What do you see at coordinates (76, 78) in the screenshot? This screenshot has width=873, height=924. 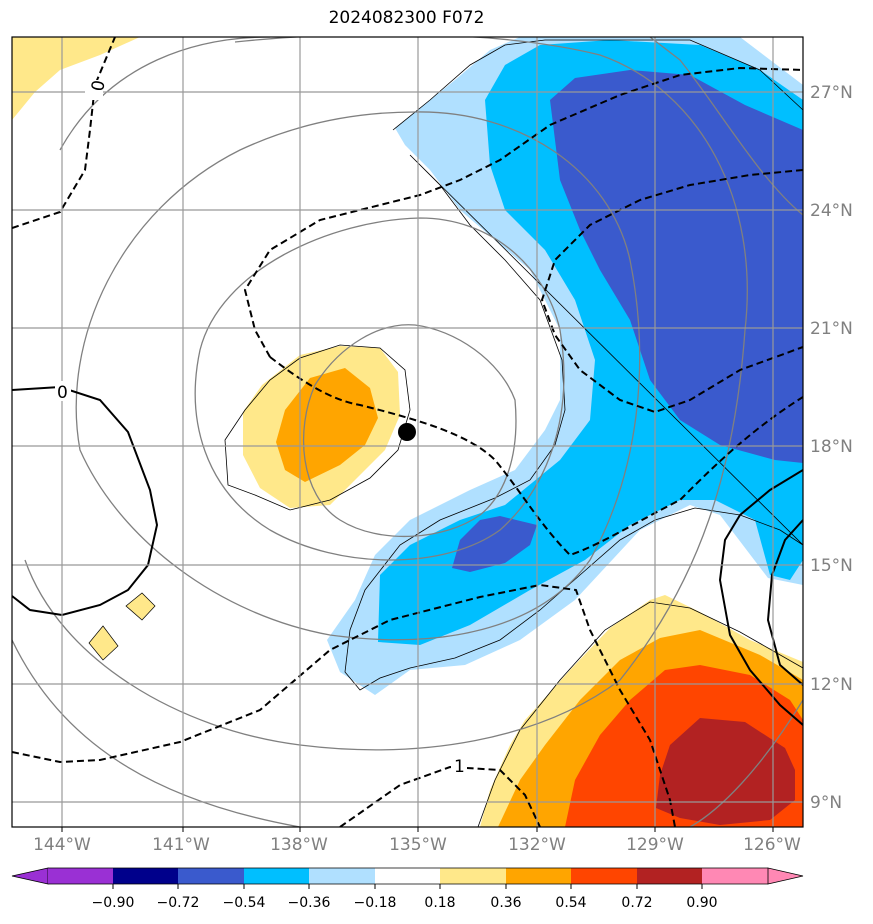 I see `shade-yellow-nw` at bounding box center [76, 78].